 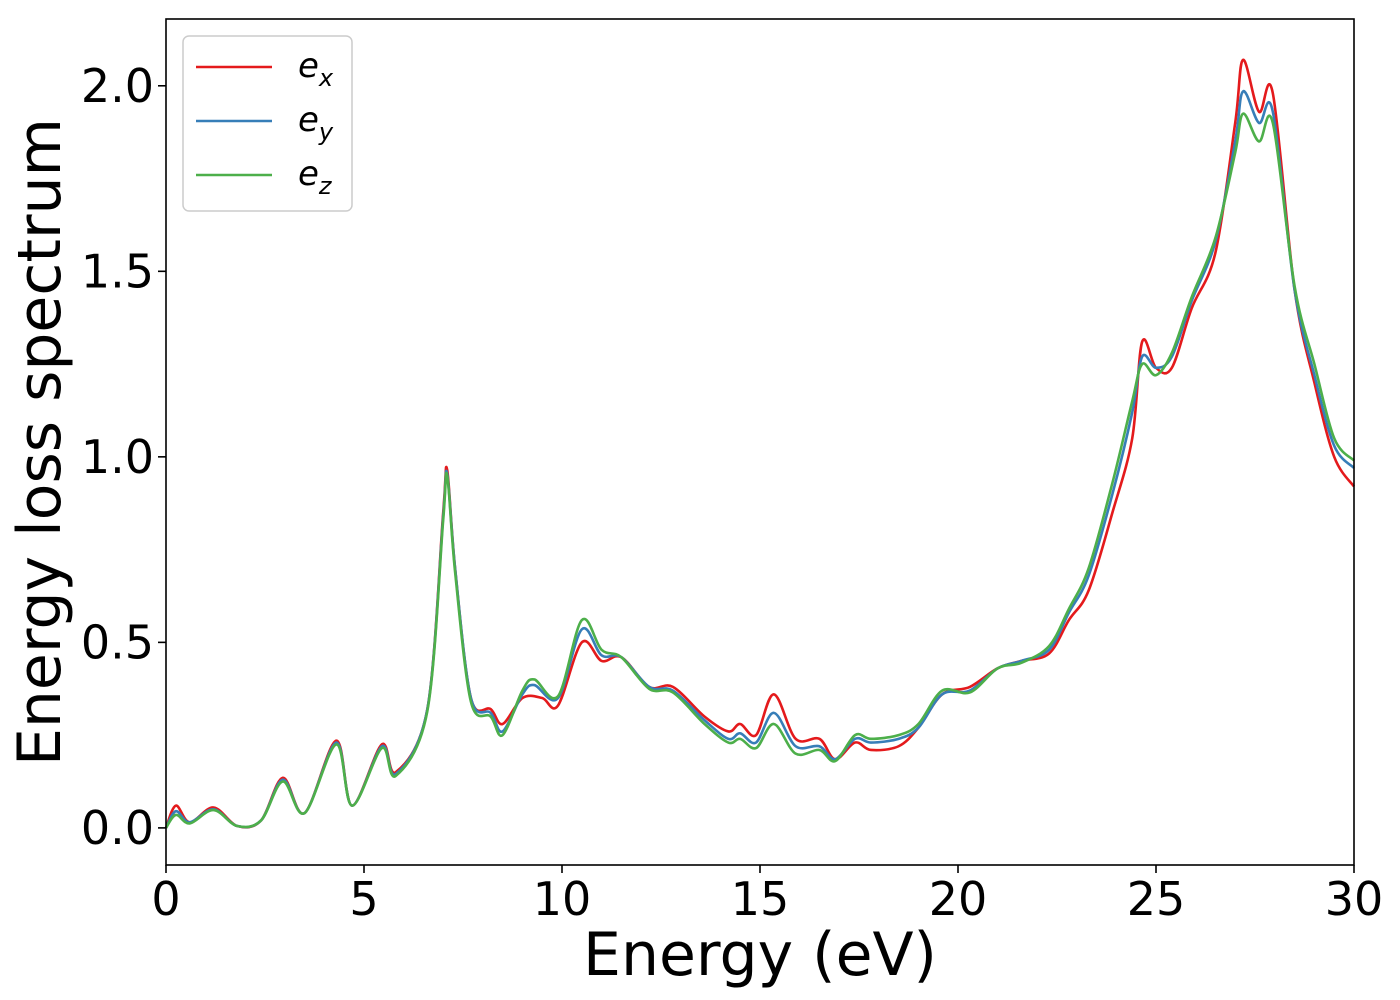 What do you see at coordinates (760, 955) in the screenshot?
I see `x-axis-label: Energy (eV)` at bounding box center [760, 955].